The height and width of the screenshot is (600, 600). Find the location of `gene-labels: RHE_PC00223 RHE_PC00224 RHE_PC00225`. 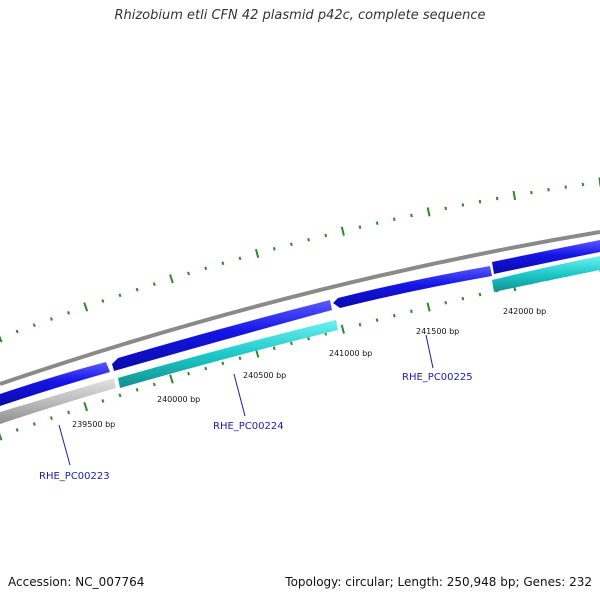

gene-labels: RHE_PC00223 RHE_PC00224 RHE_PC00225 is located at coordinates (256, 427).